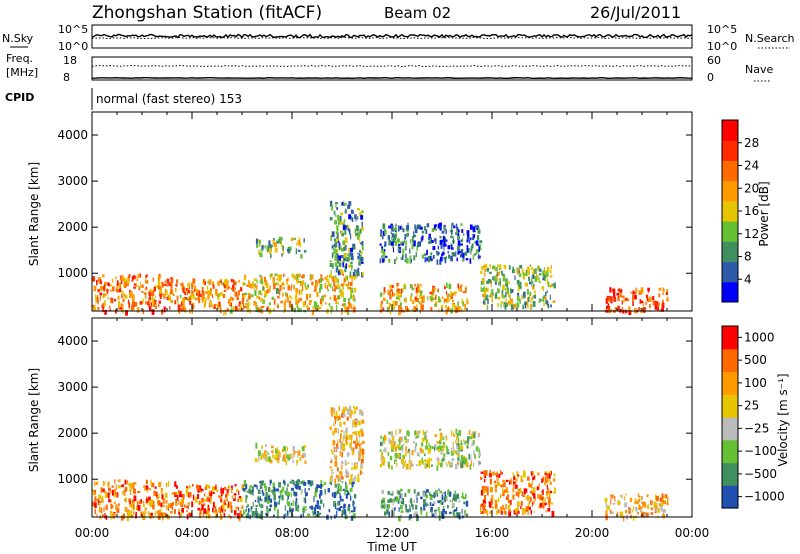  What do you see at coordinates (22, 72) in the screenshot?
I see `freq-unit: [MHz]` at bounding box center [22, 72].